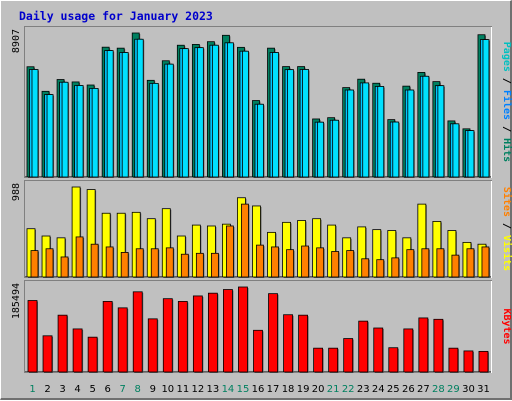  What do you see at coordinates (152, 345) in the screenshot?
I see `bar-kbytes-day-9-body` at bounding box center [152, 345].